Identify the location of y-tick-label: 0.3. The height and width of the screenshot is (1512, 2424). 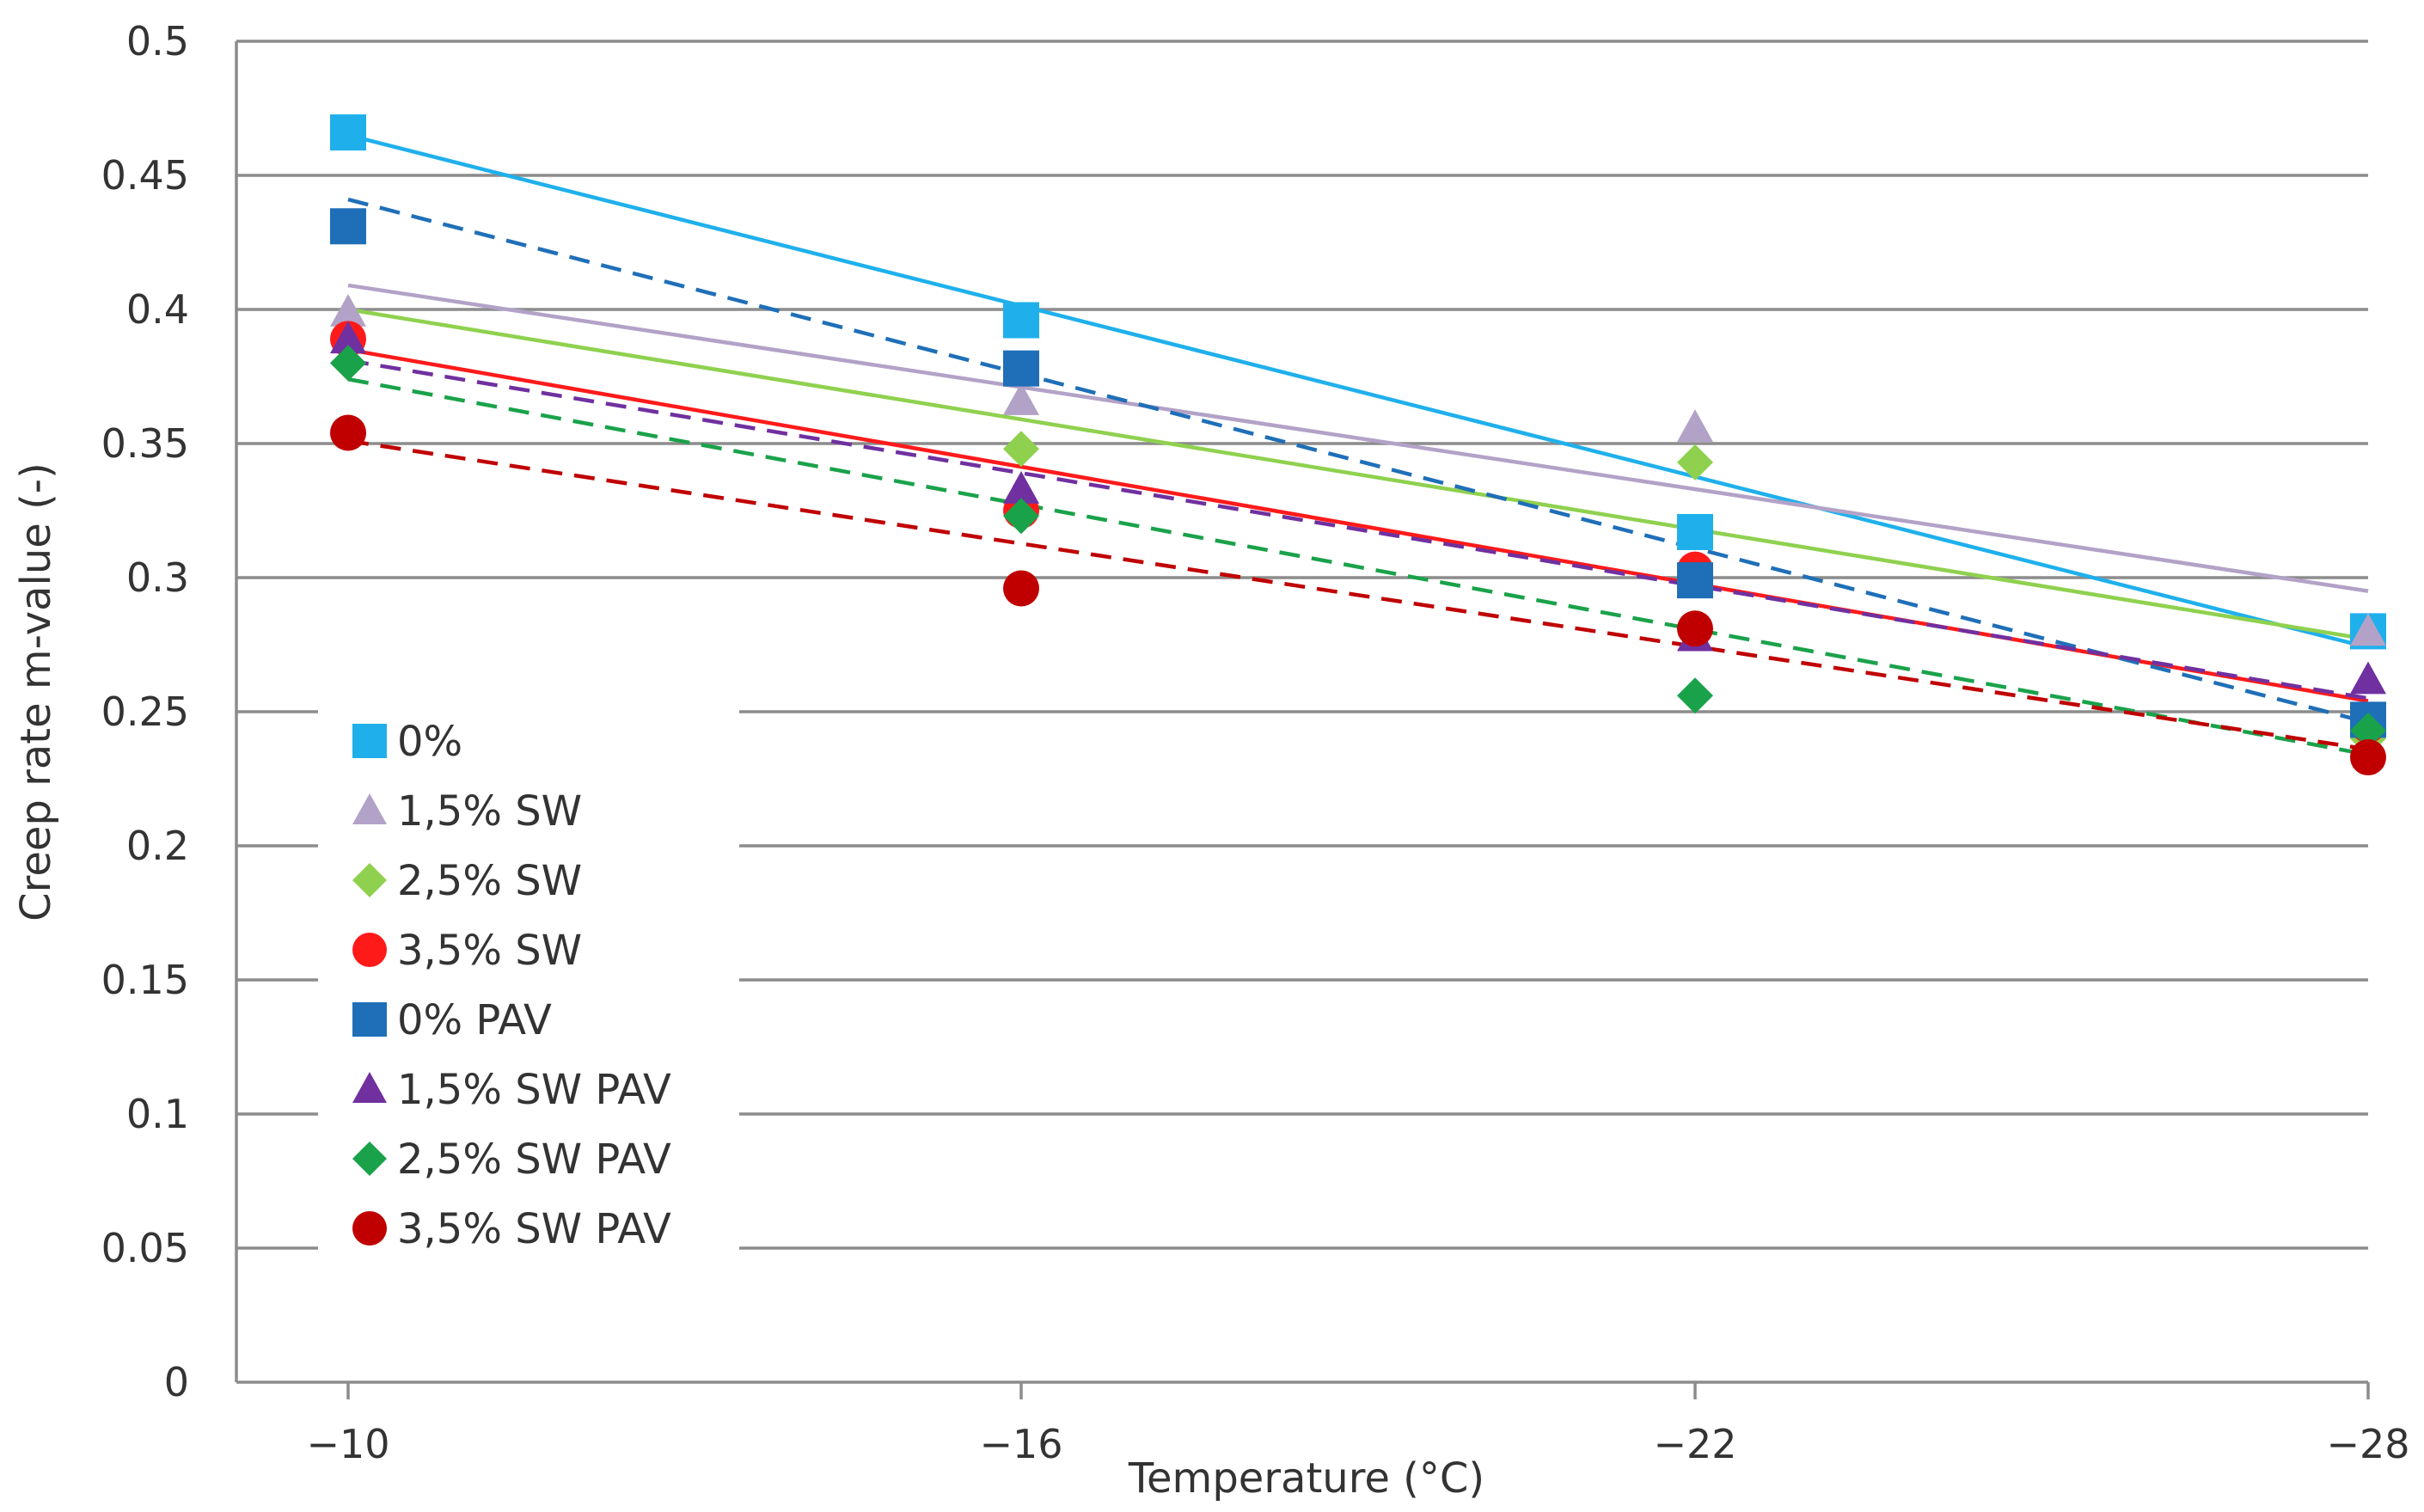
(157, 578).